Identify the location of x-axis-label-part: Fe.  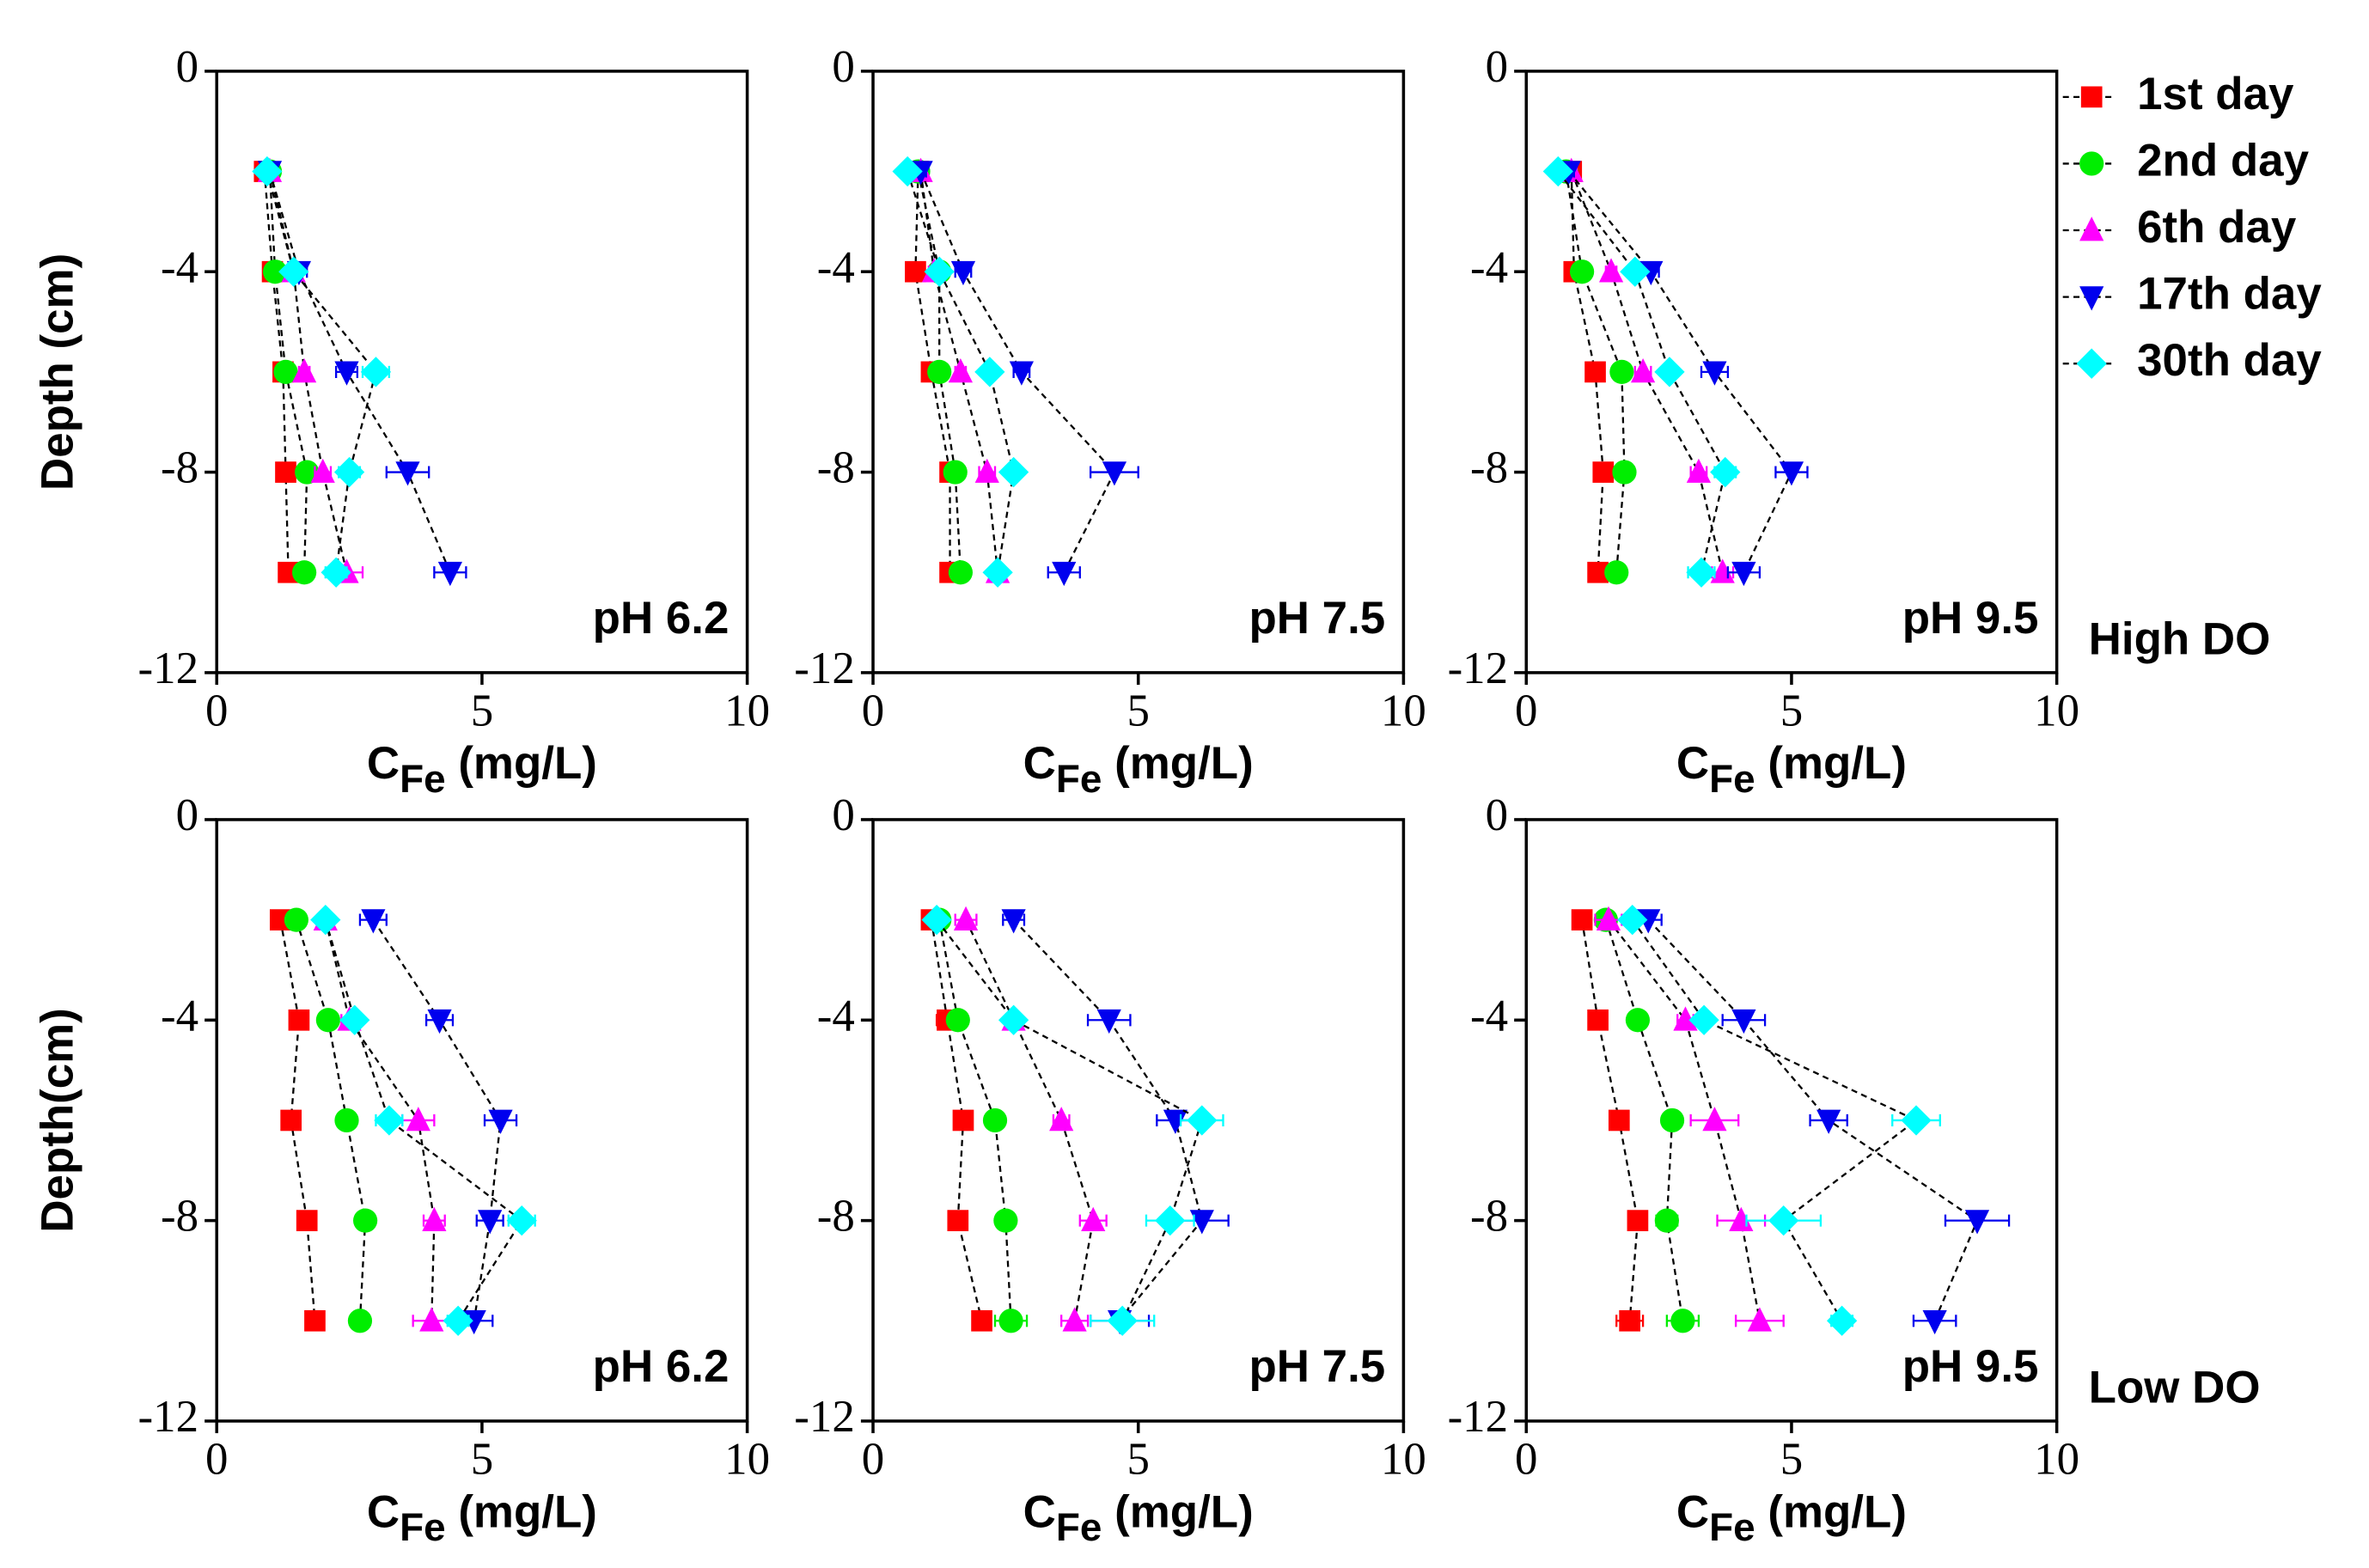
(1079, 1526).